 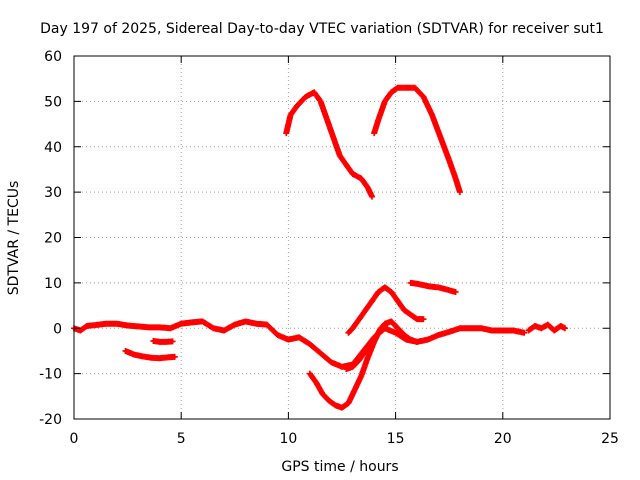 I want to click on x-axis-label: GPS time / hours, so click(x=339, y=467).